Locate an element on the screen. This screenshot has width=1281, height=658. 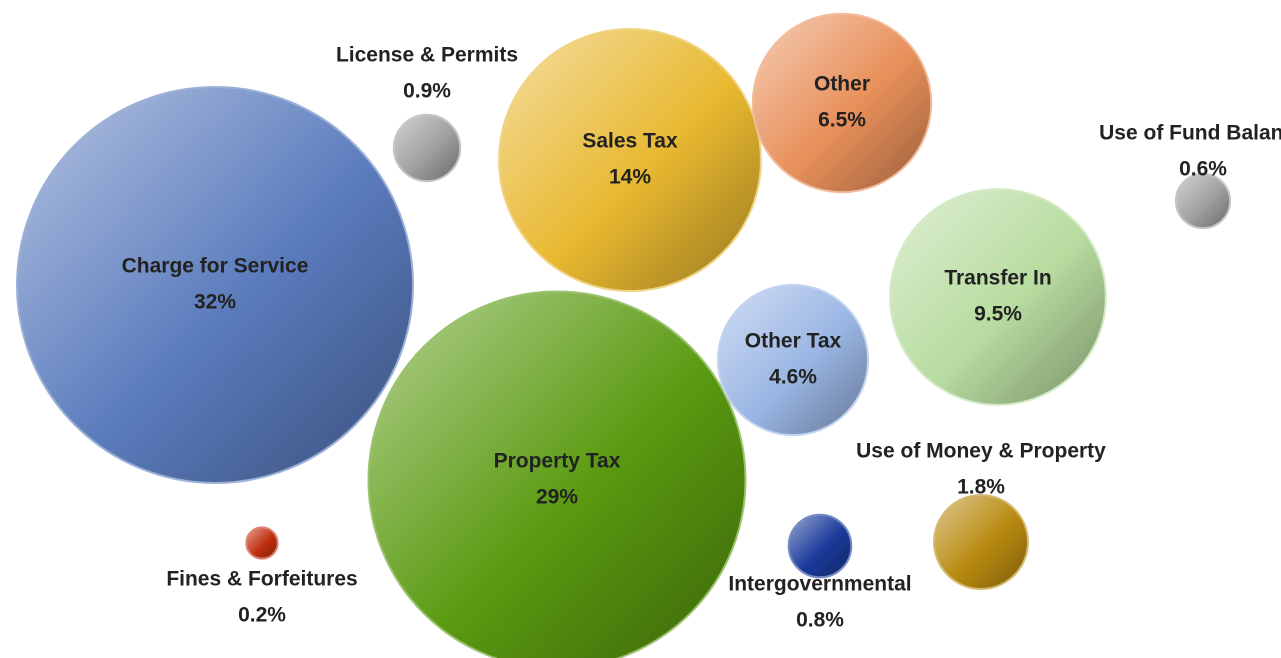
value-label: 0.6% is located at coordinates (1203, 169).